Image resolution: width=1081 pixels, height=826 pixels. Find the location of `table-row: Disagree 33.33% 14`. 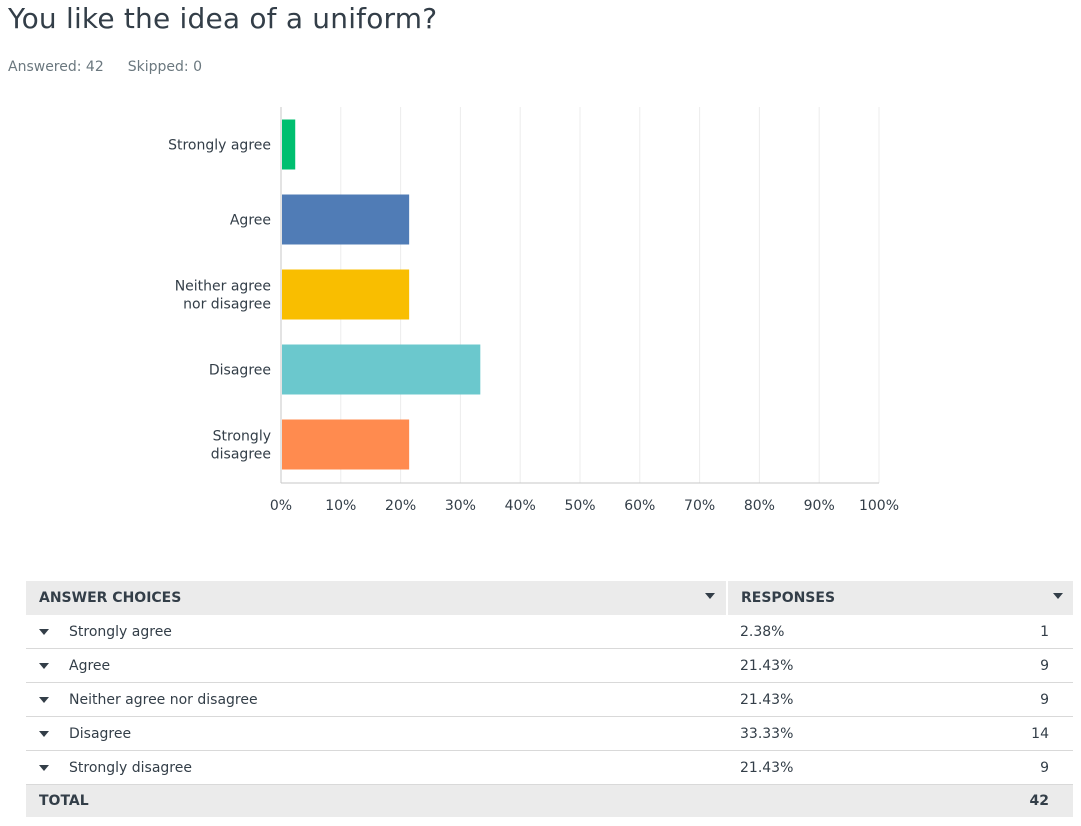

table-row: Disagree 33.33% 14 is located at coordinates (549, 733).